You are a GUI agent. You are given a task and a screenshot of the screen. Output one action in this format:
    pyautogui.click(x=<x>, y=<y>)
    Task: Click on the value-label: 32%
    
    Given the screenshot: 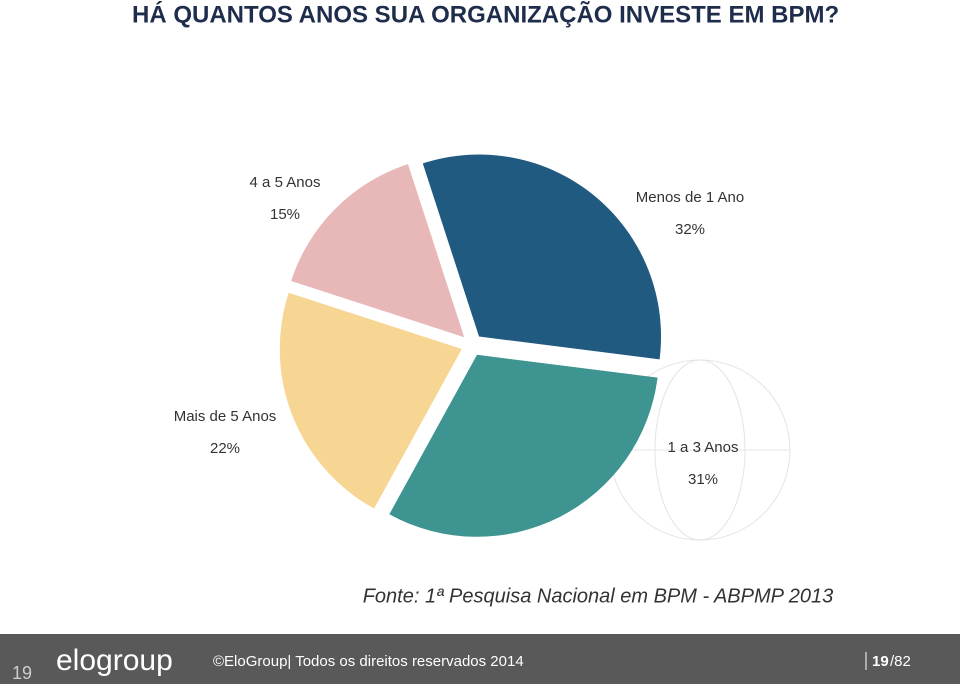 What is the action you would take?
    pyautogui.click(x=690, y=229)
    